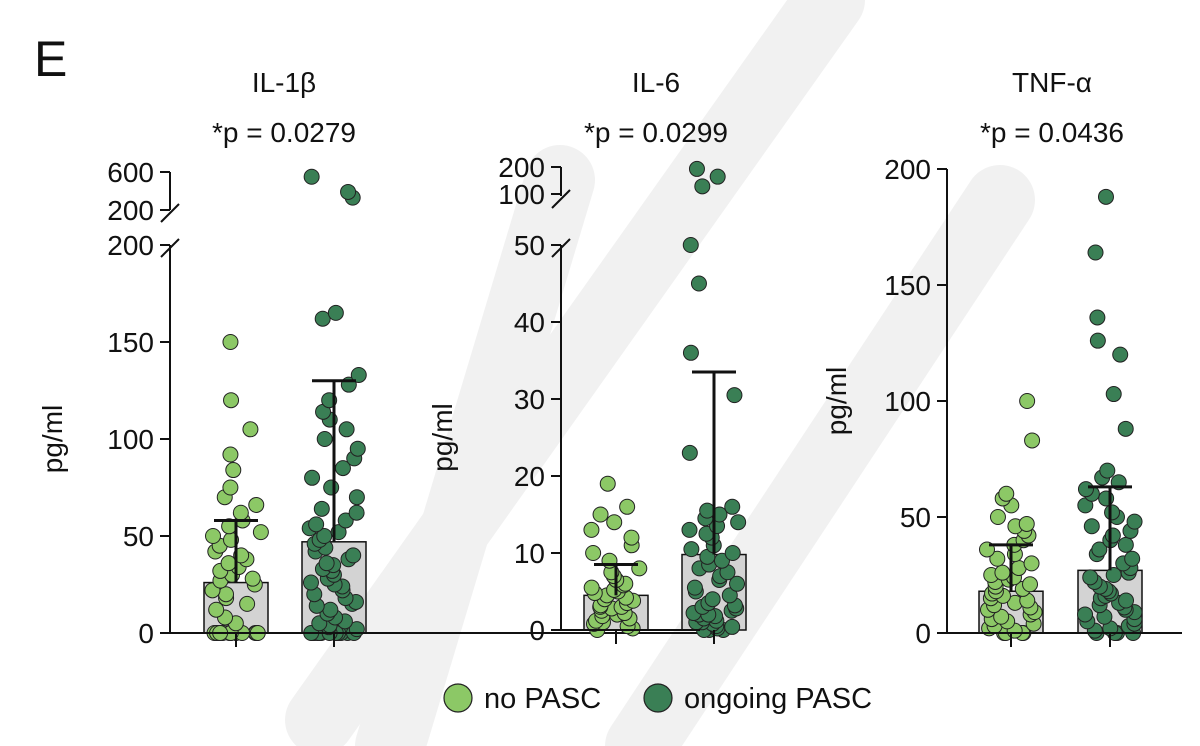 This screenshot has width=1200, height=746. I want to click on chart-title: TNF-α, so click(1052, 82).